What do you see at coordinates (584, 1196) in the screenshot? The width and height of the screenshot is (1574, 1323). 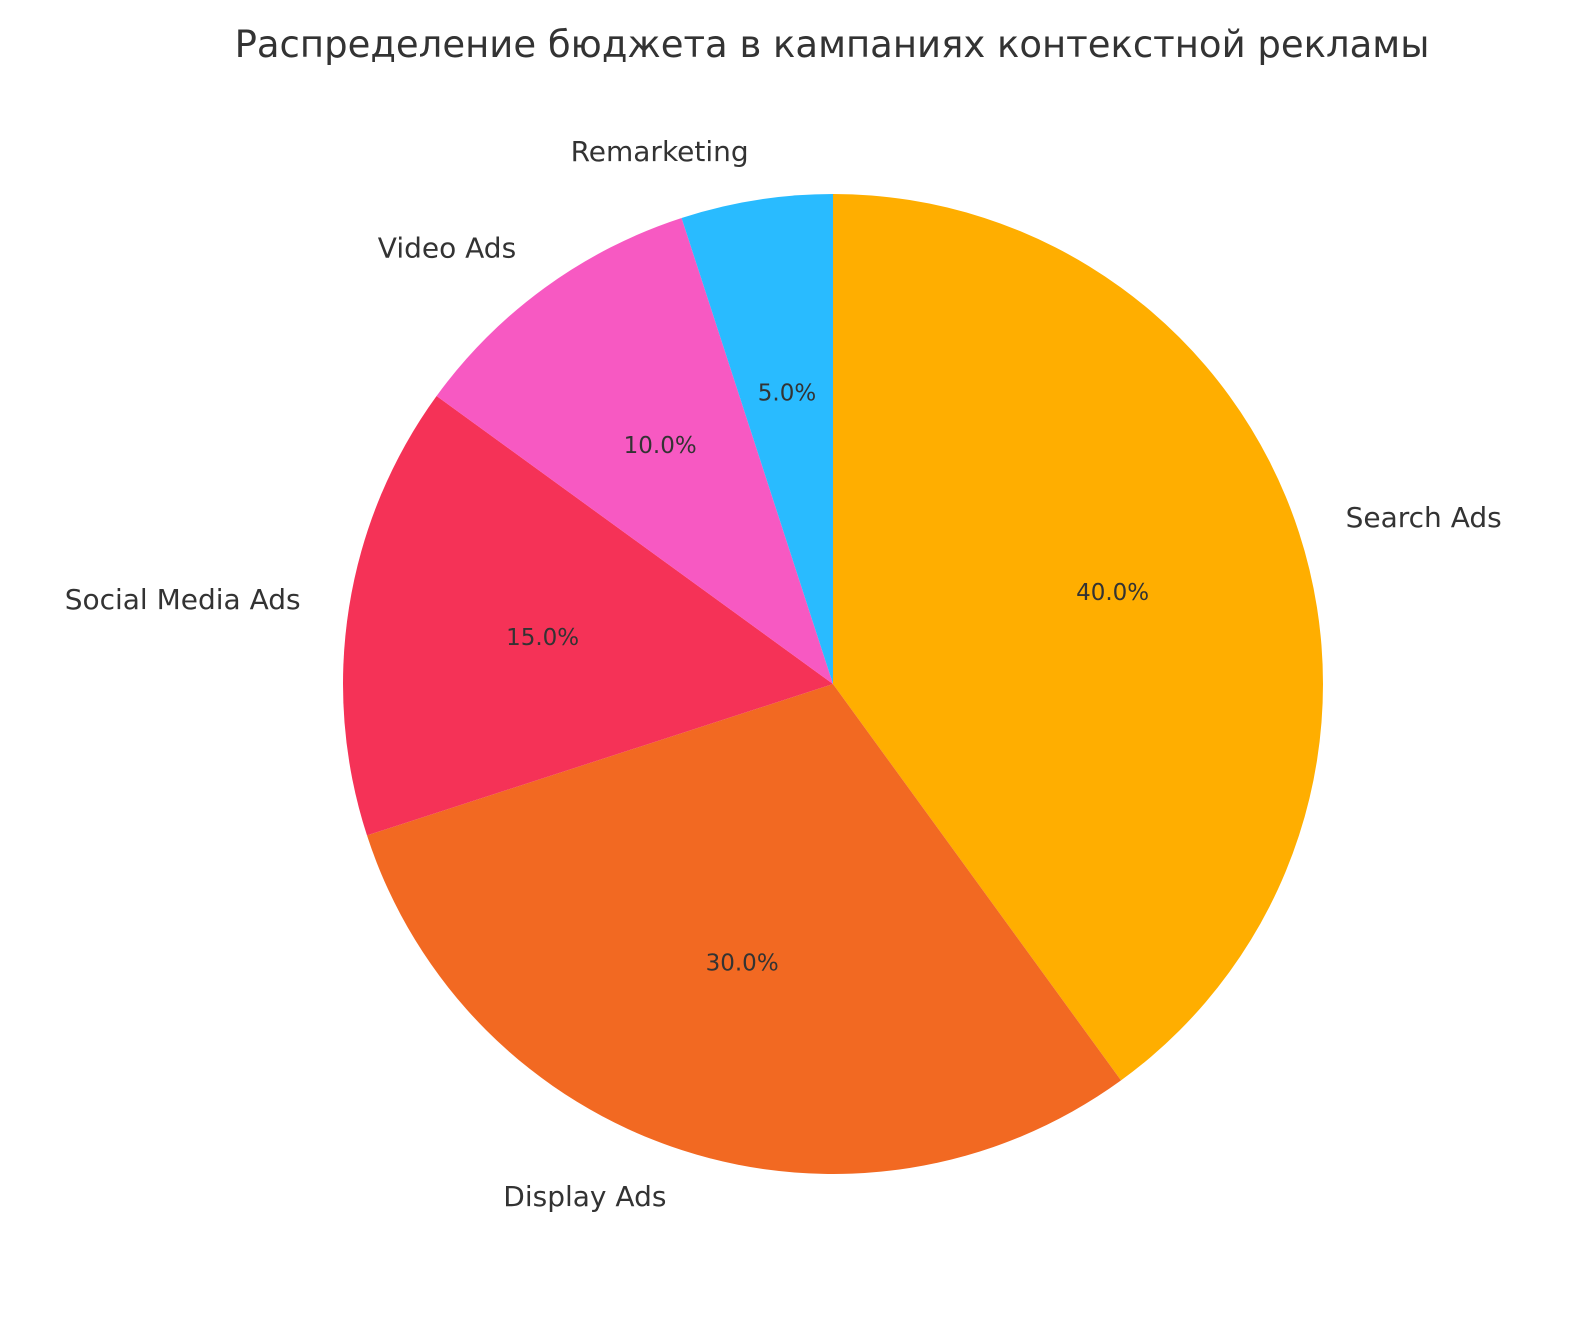 I see `slice-label: Display Ads` at bounding box center [584, 1196].